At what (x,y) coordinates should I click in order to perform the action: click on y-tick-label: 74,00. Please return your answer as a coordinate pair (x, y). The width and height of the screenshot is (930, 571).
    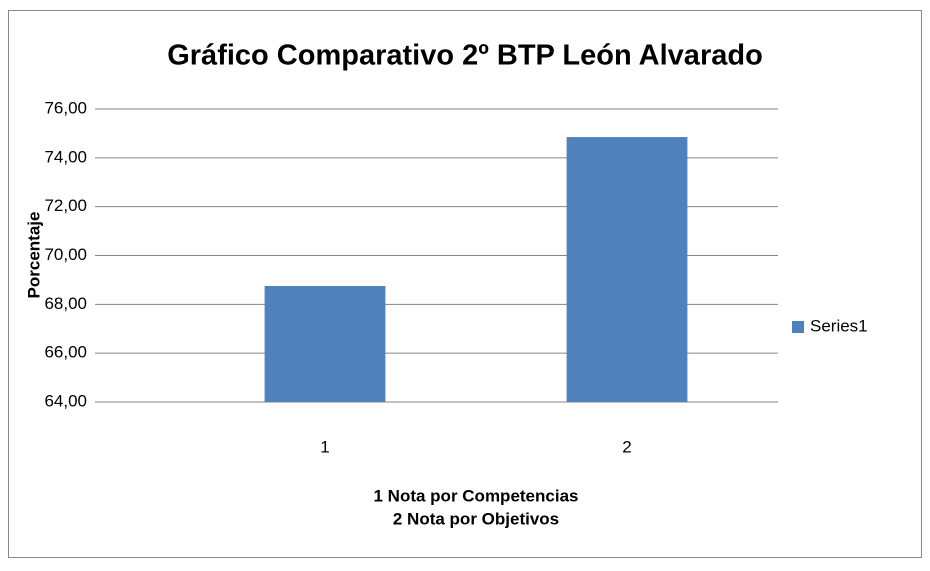
    Looking at the image, I should click on (65, 156).